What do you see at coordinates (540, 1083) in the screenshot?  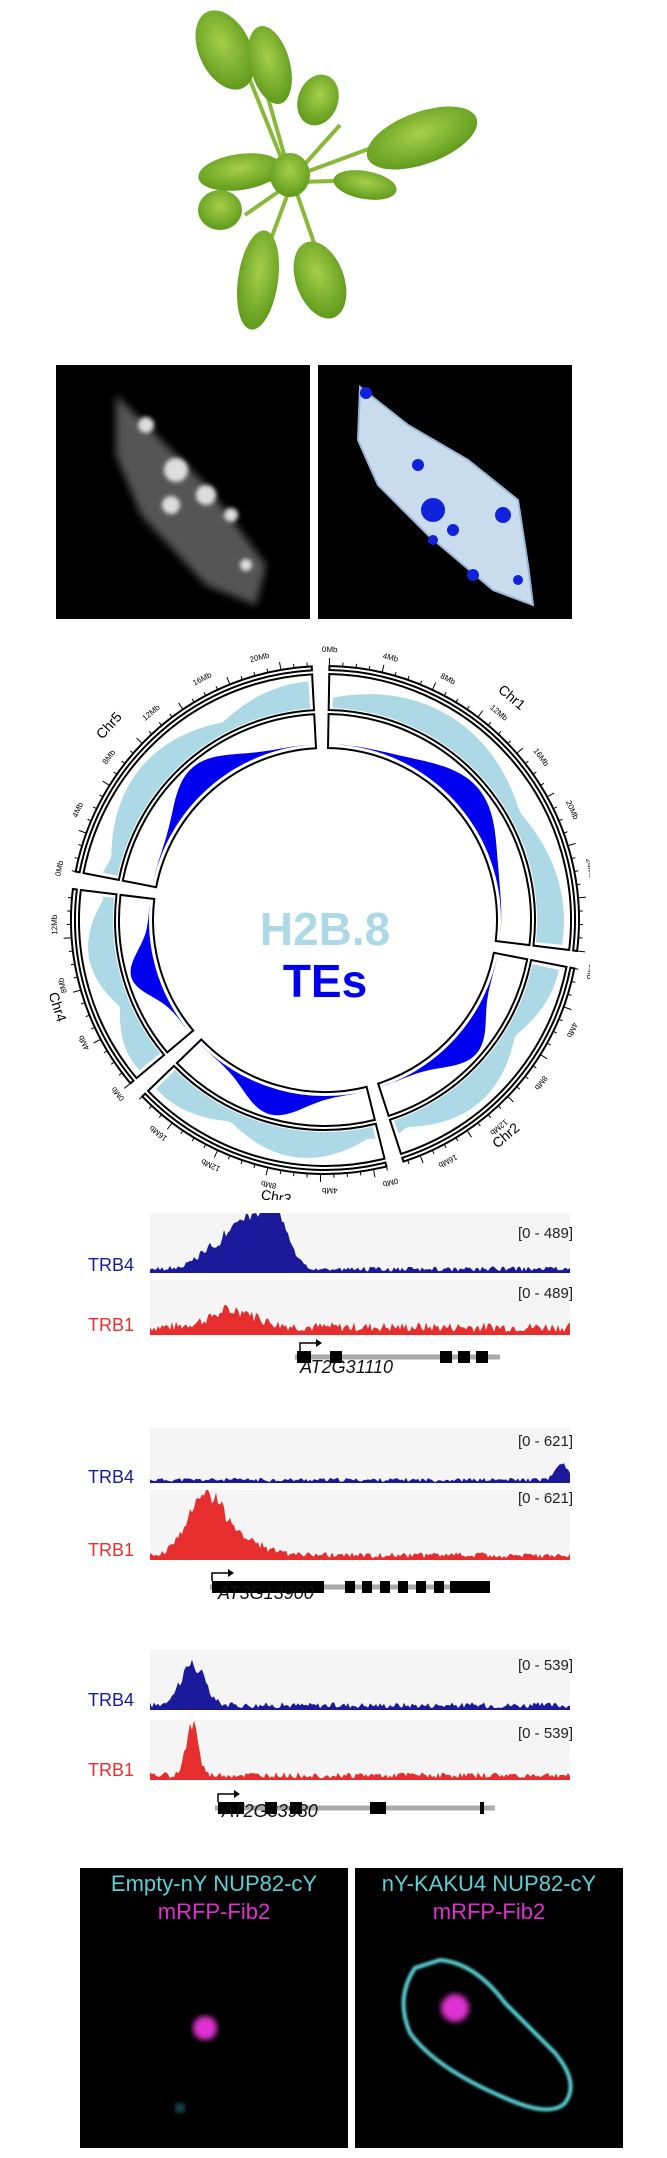 I see `scale-tick-label: 8Mb` at bounding box center [540, 1083].